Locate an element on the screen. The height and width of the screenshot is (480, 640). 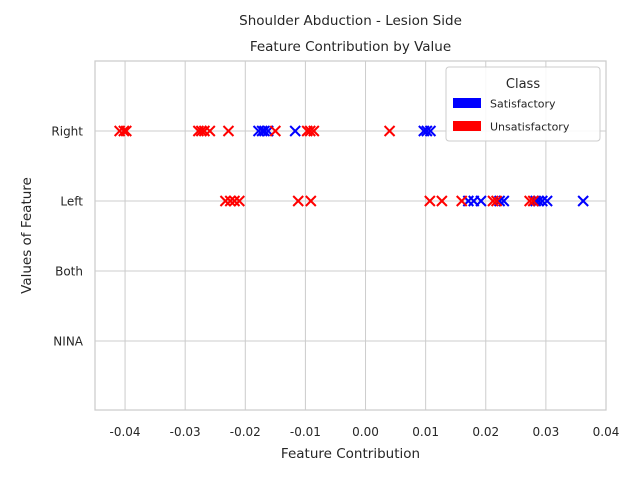
x-tick-label: 0.04 is located at coordinates (606, 432).